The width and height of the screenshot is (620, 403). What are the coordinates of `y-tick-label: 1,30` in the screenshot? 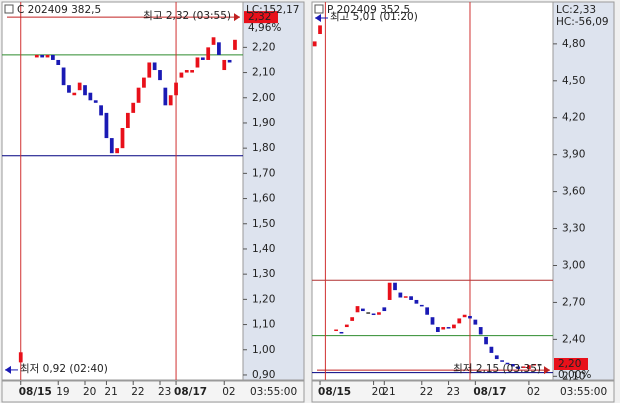 It's located at (263, 274).